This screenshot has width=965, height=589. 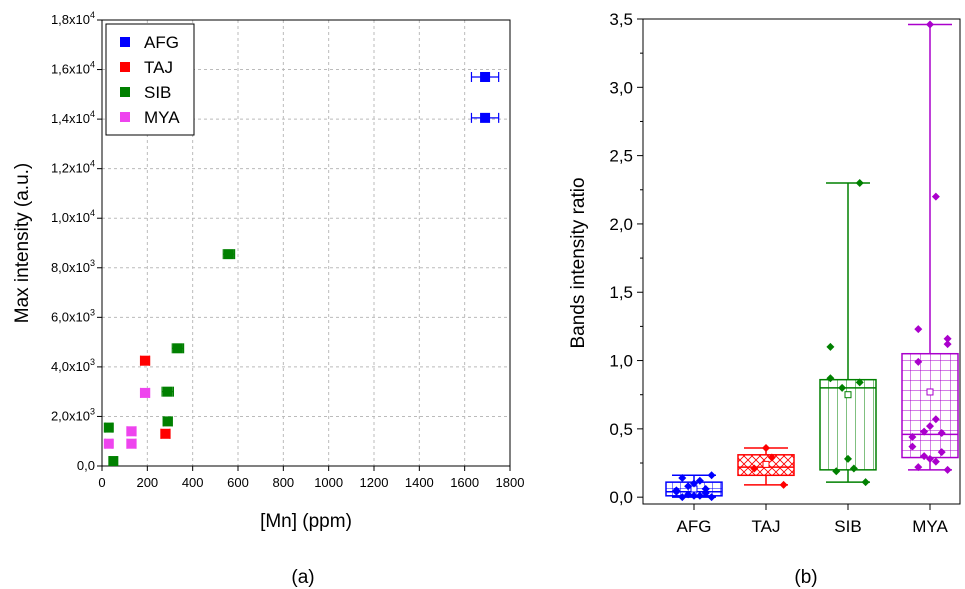 What do you see at coordinates (419, 482) in the screenshot?
I see `x-tick-label: 1400` at bounding box center [419, 482].